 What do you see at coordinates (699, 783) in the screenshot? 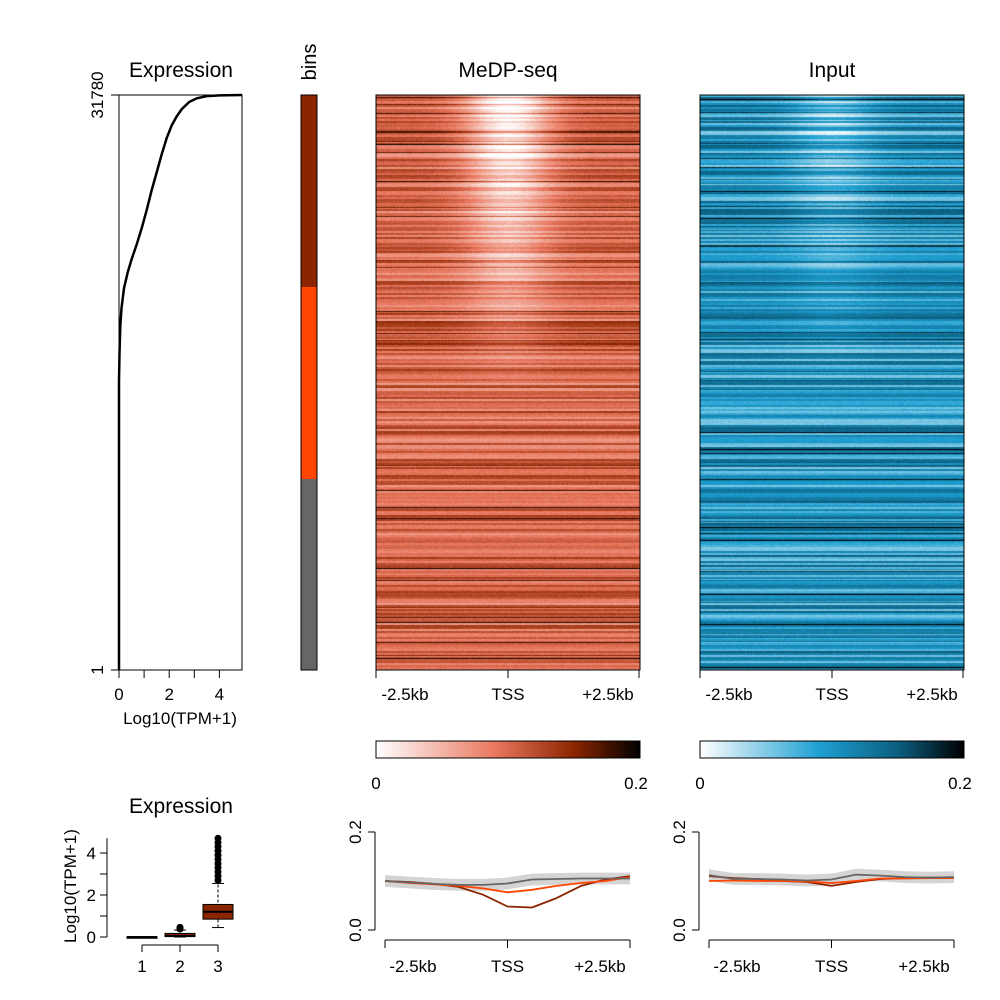
I see `input-colorbar-min: 0` at bounding box center [699, 783].